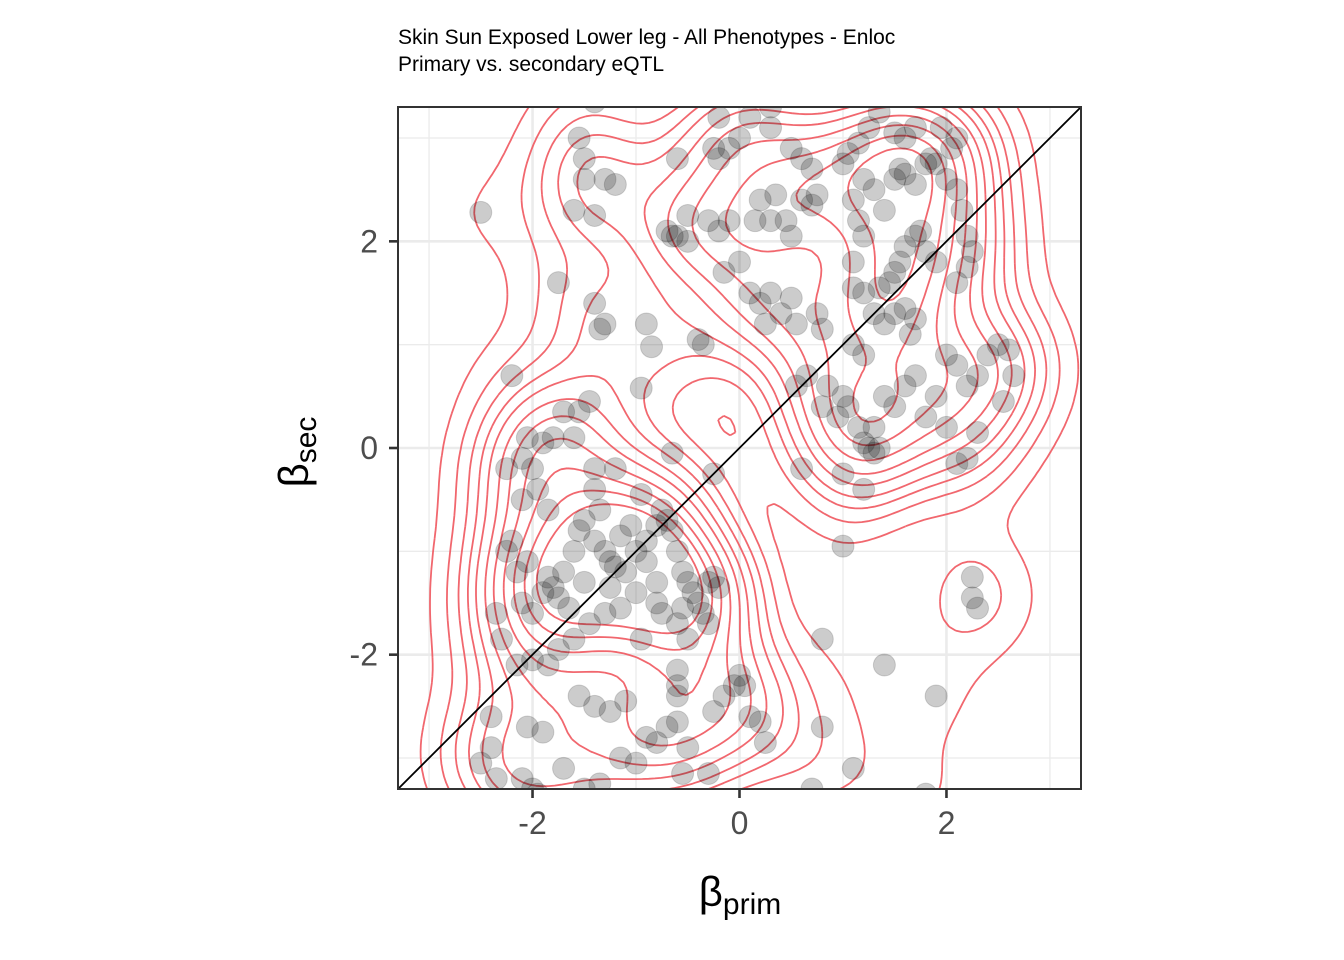 This screenshot has width=1344, height=960. What do you see at coordinates (364, 655) in the screenshot?
I see `y-tick-label: -2` at bounding box center [364, 655].